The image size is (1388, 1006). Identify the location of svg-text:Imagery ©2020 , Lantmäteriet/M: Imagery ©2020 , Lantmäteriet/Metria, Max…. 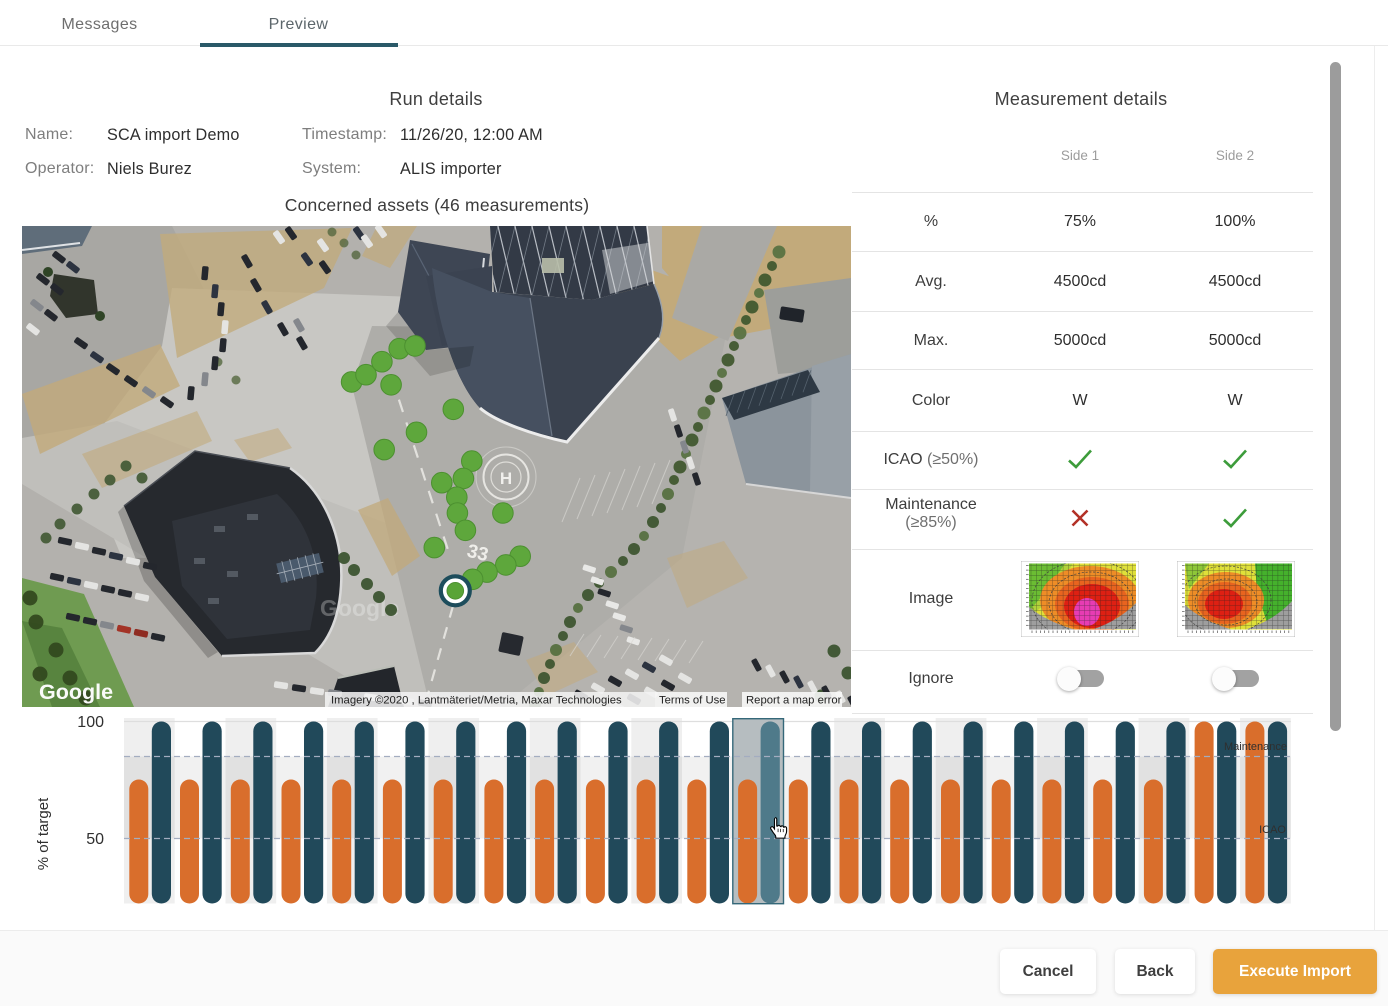
(476, 701).